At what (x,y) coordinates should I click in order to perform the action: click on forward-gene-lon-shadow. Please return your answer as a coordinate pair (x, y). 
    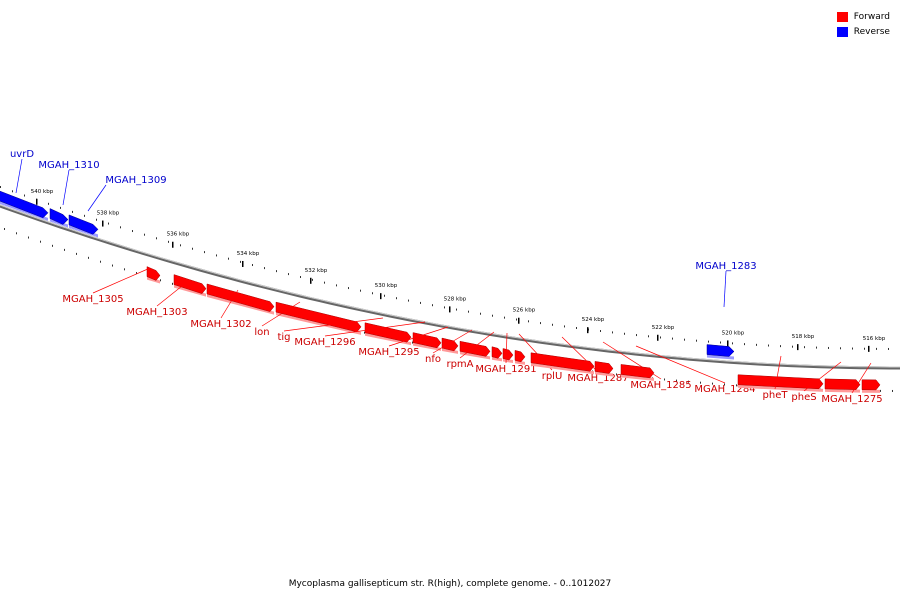
    Looking at the image, I should click on (318, 323).